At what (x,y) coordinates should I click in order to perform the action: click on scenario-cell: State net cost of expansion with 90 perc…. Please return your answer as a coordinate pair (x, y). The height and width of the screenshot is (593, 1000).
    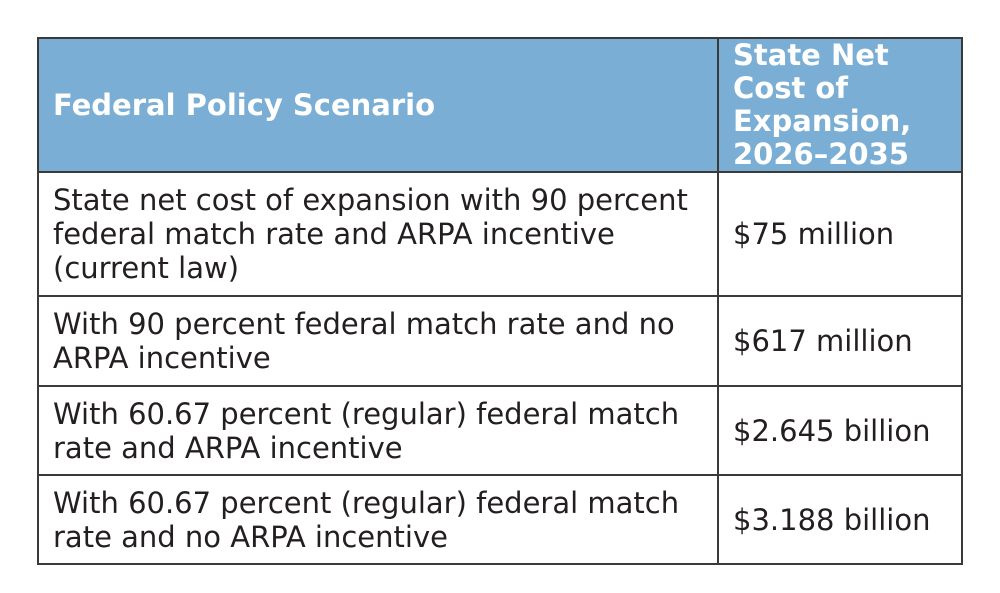
    Looking at the image, I should click on (378, 234).